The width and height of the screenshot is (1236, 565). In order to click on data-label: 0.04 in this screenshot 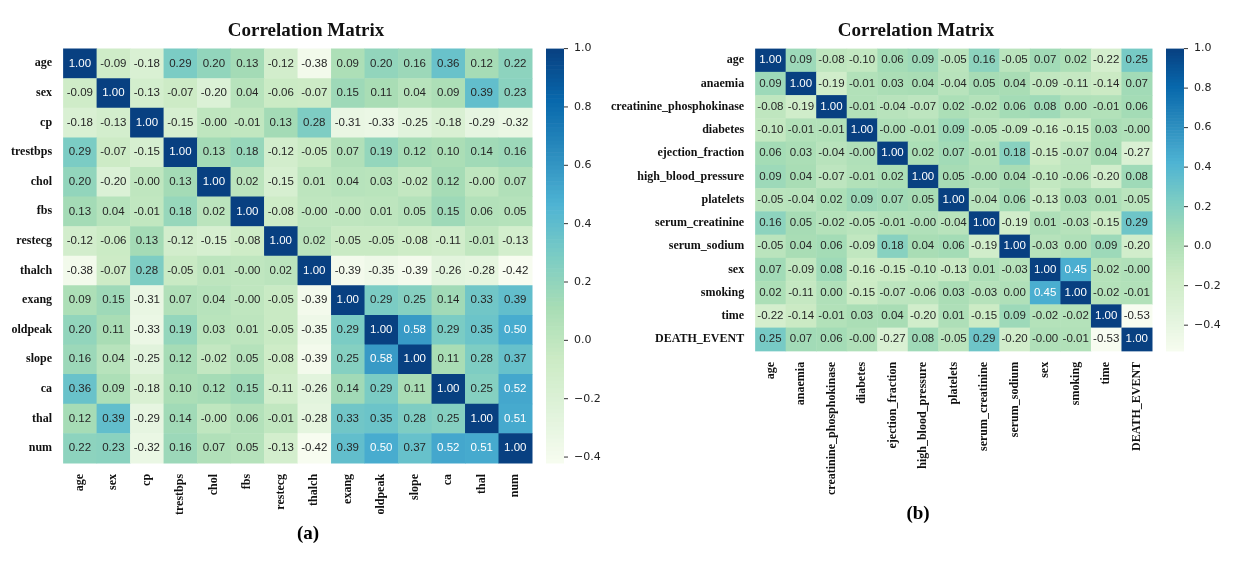, I will do `click(114, 210)`.